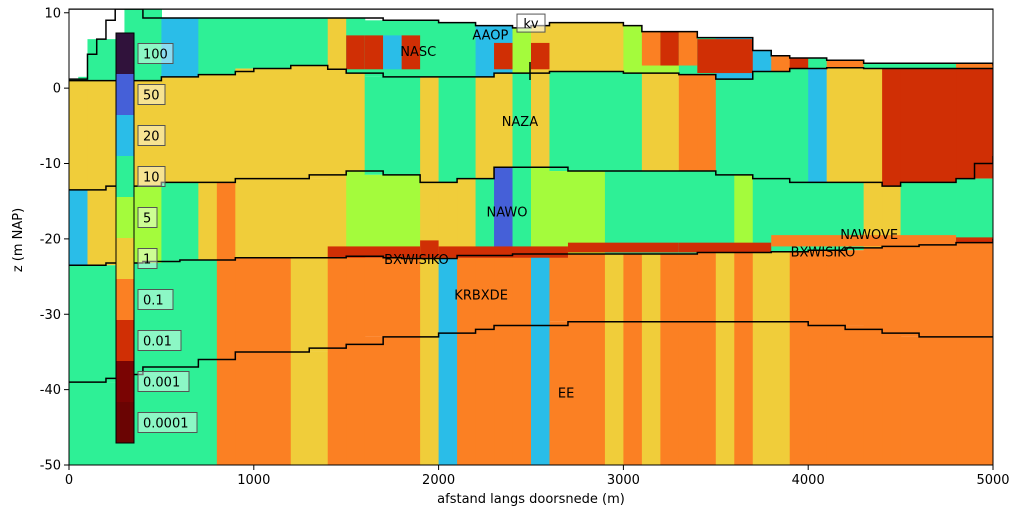  Describe the element at coordinates (537, 476) in the screenshot. I see `x-axis: 0 1000 2000 3000 4000 5000` at that location.